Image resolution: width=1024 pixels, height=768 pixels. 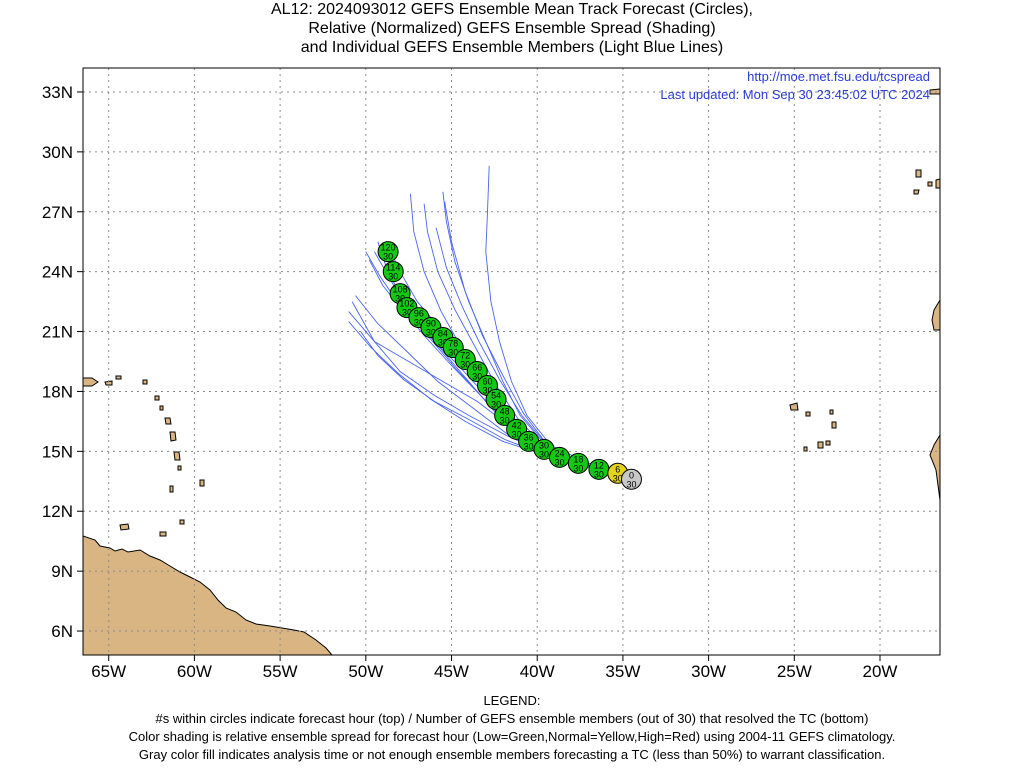 I want to click on forecast-hour-label: 48, so click(x=505, y=411).